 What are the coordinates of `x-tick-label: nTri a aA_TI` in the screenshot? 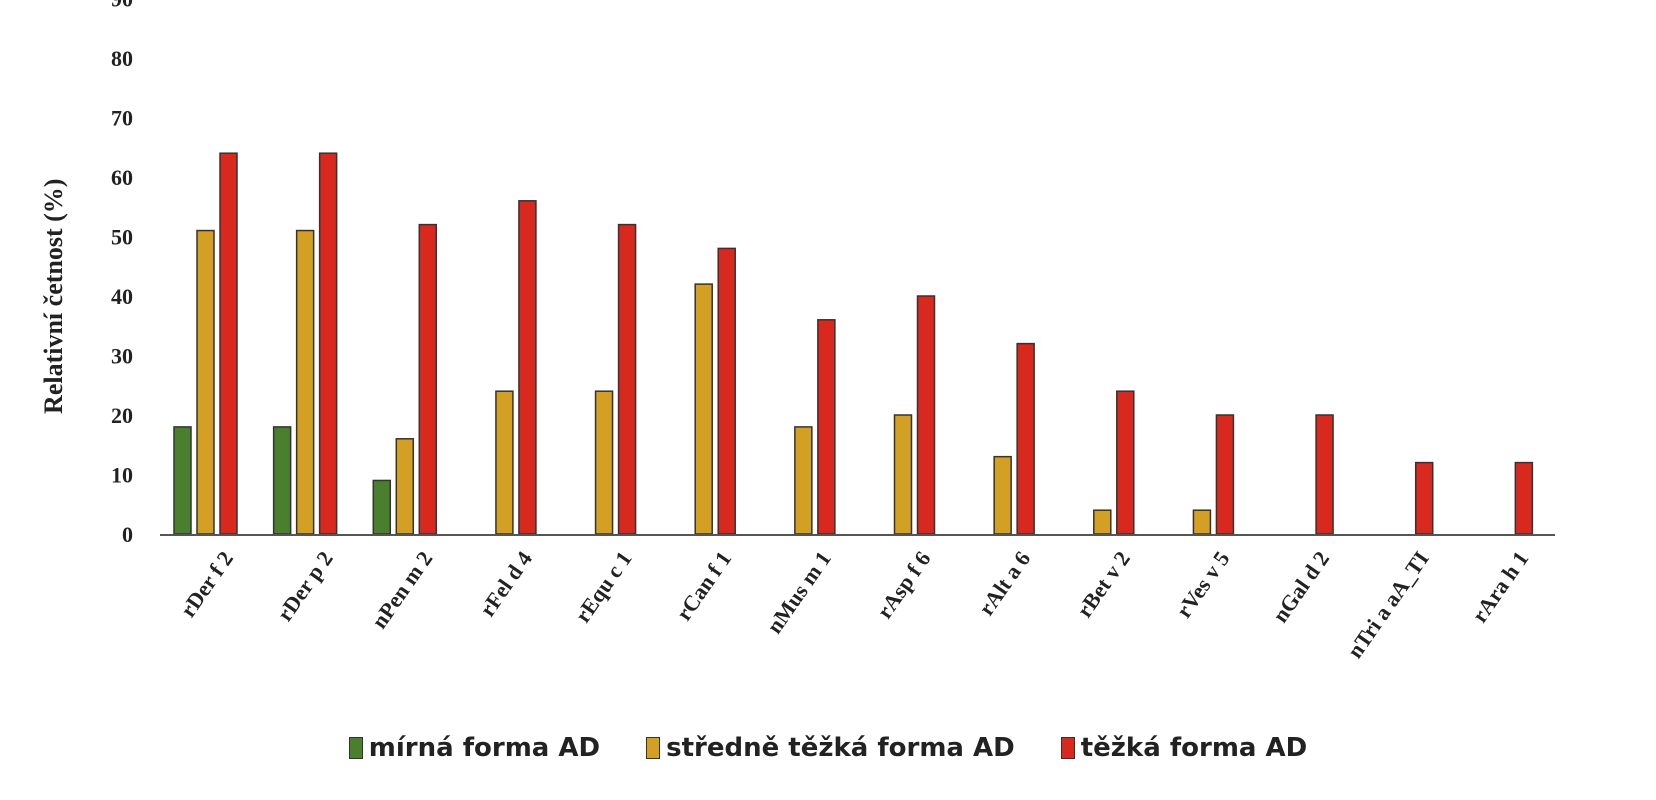 It's located at (1388, 605).